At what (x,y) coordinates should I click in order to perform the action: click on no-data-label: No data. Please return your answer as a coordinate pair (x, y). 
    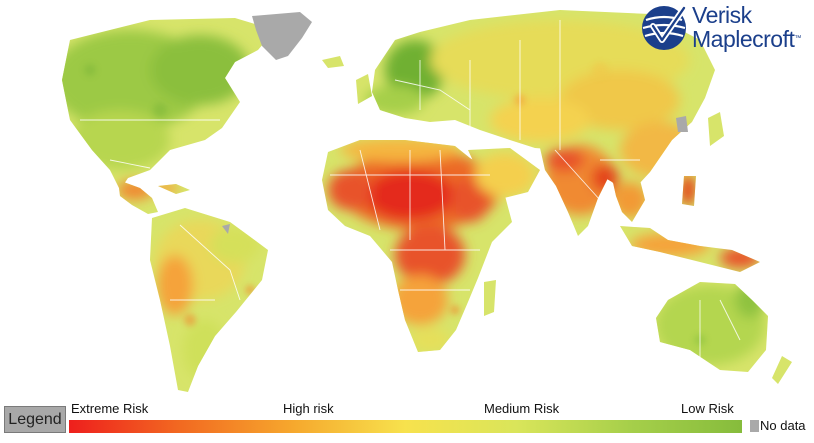
    Looking at the image, I should click on (783, 425).